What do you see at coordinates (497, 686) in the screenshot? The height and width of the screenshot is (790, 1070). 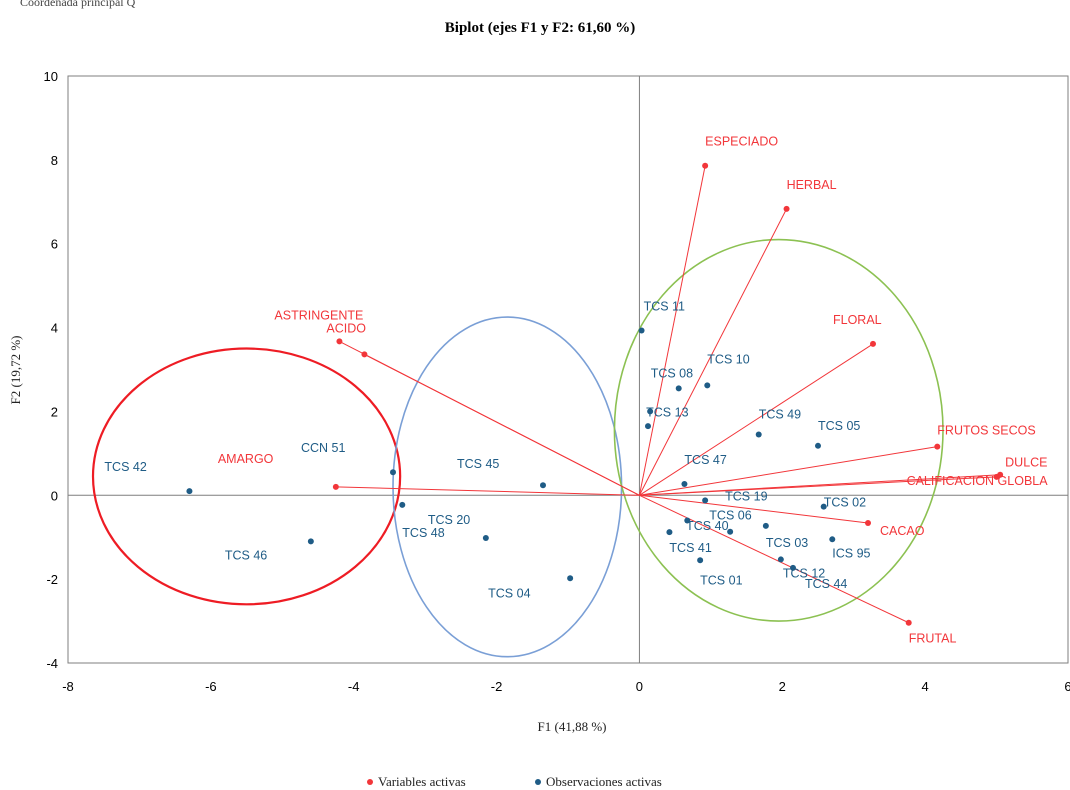 I see `x-tick-label: -2` at bounding box center [497, 686].